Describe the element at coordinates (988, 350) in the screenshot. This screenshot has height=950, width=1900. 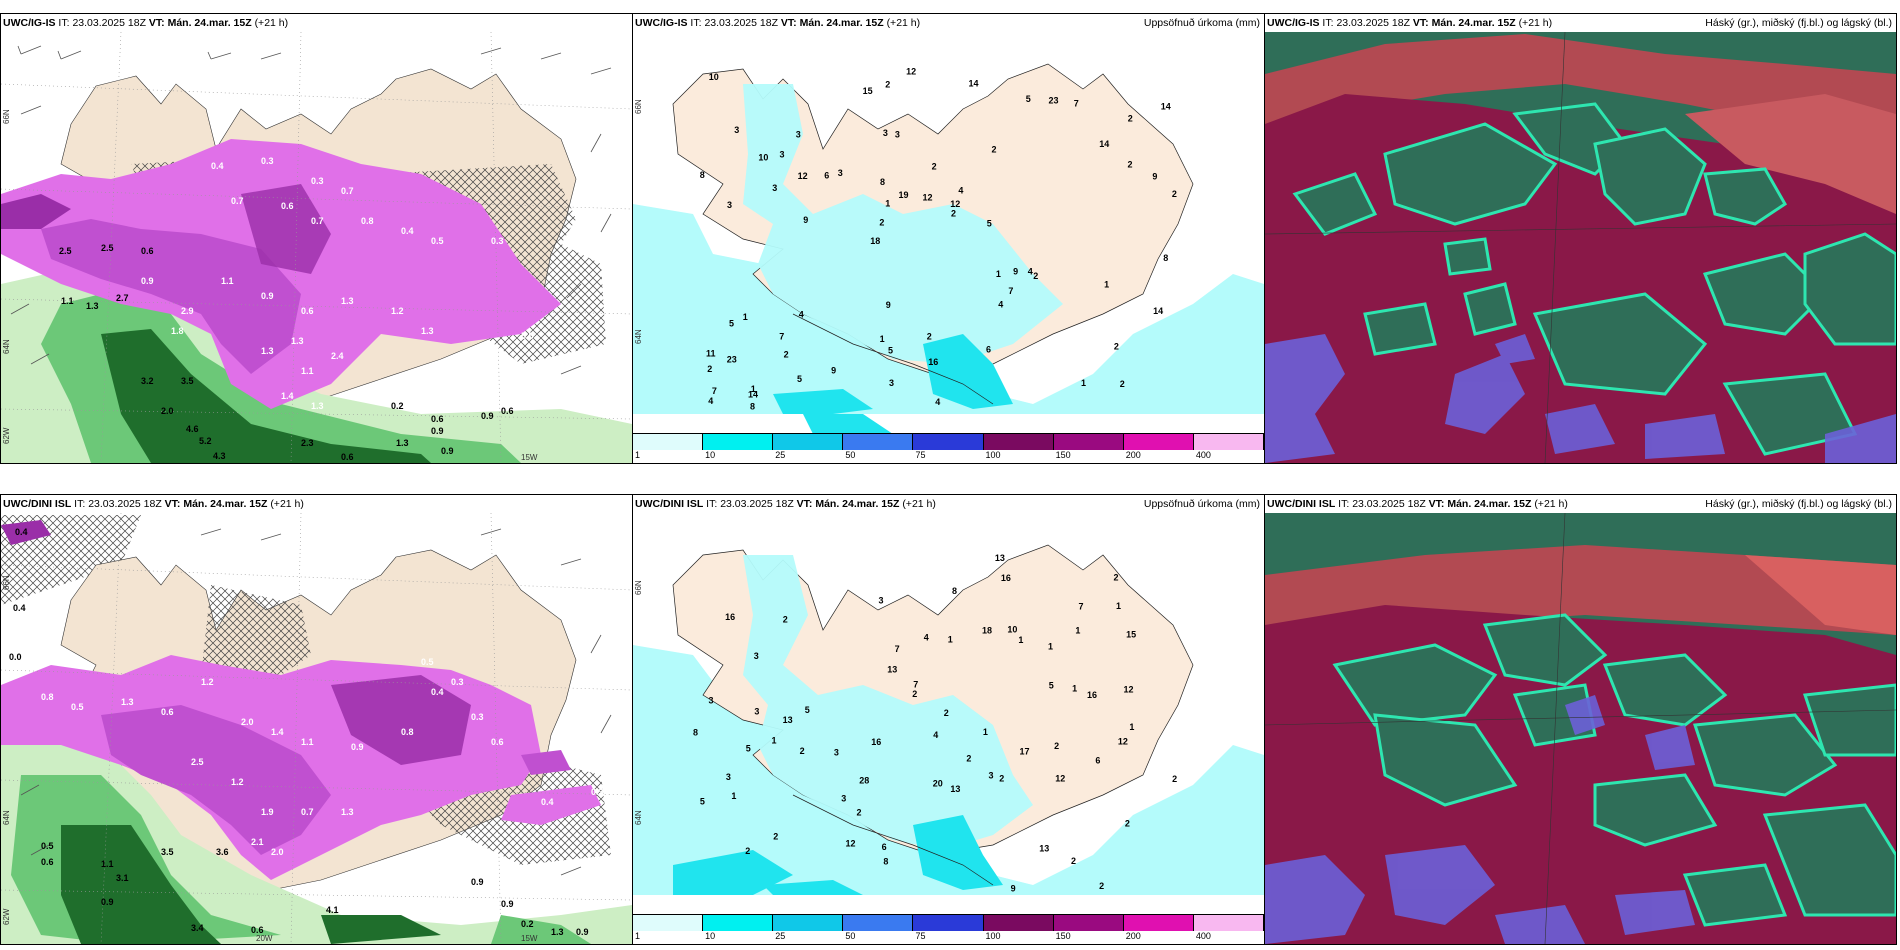
I see `precip-value: 6` at that location.